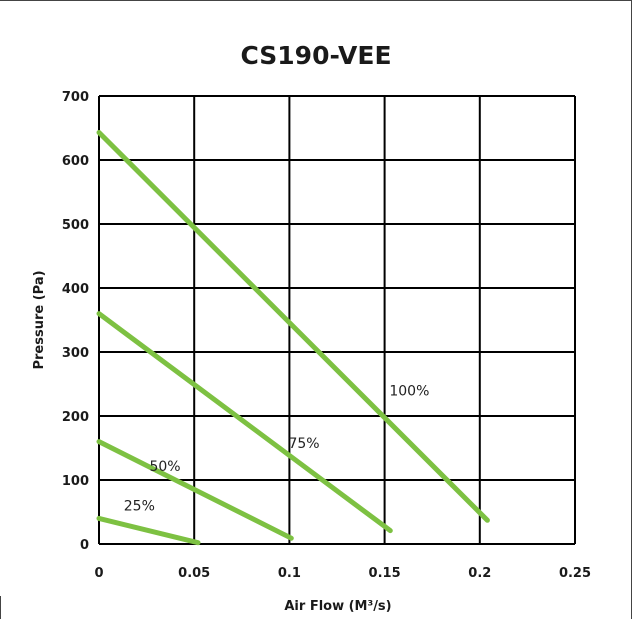 This screenshot has width=632, height=619. What do you see at coordinates (98, 573) in the screenshot?
I see `x-tick-label: 0` at bounding box center [98, 573].